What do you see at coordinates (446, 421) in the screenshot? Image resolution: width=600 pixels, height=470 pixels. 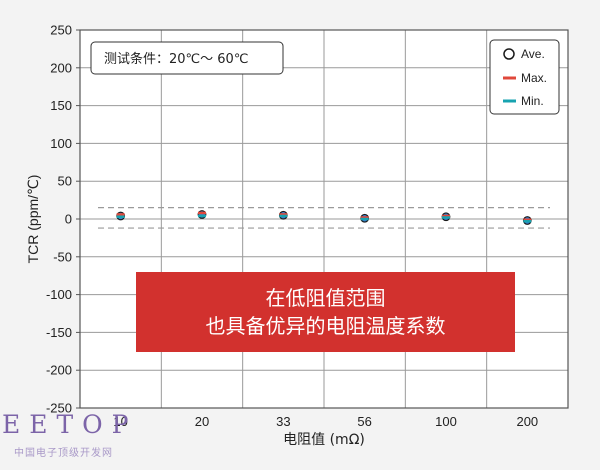 I see `x-tick-label: 100` at bounding box center [446, 421].